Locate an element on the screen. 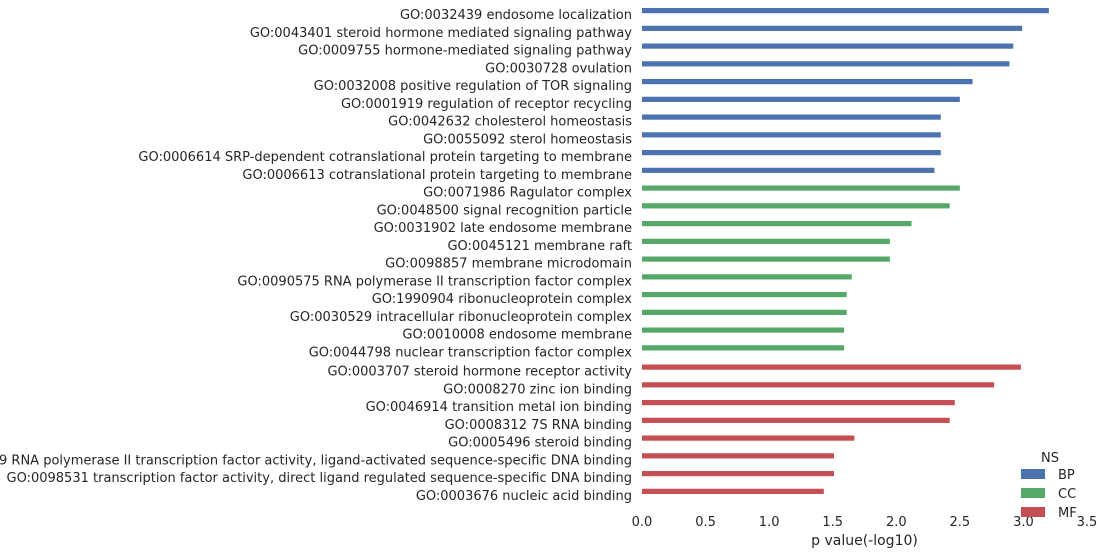 This screenshot has width=1104, height=552. x-axis-label: p value(-log10) is located at coordinates (864, 541).